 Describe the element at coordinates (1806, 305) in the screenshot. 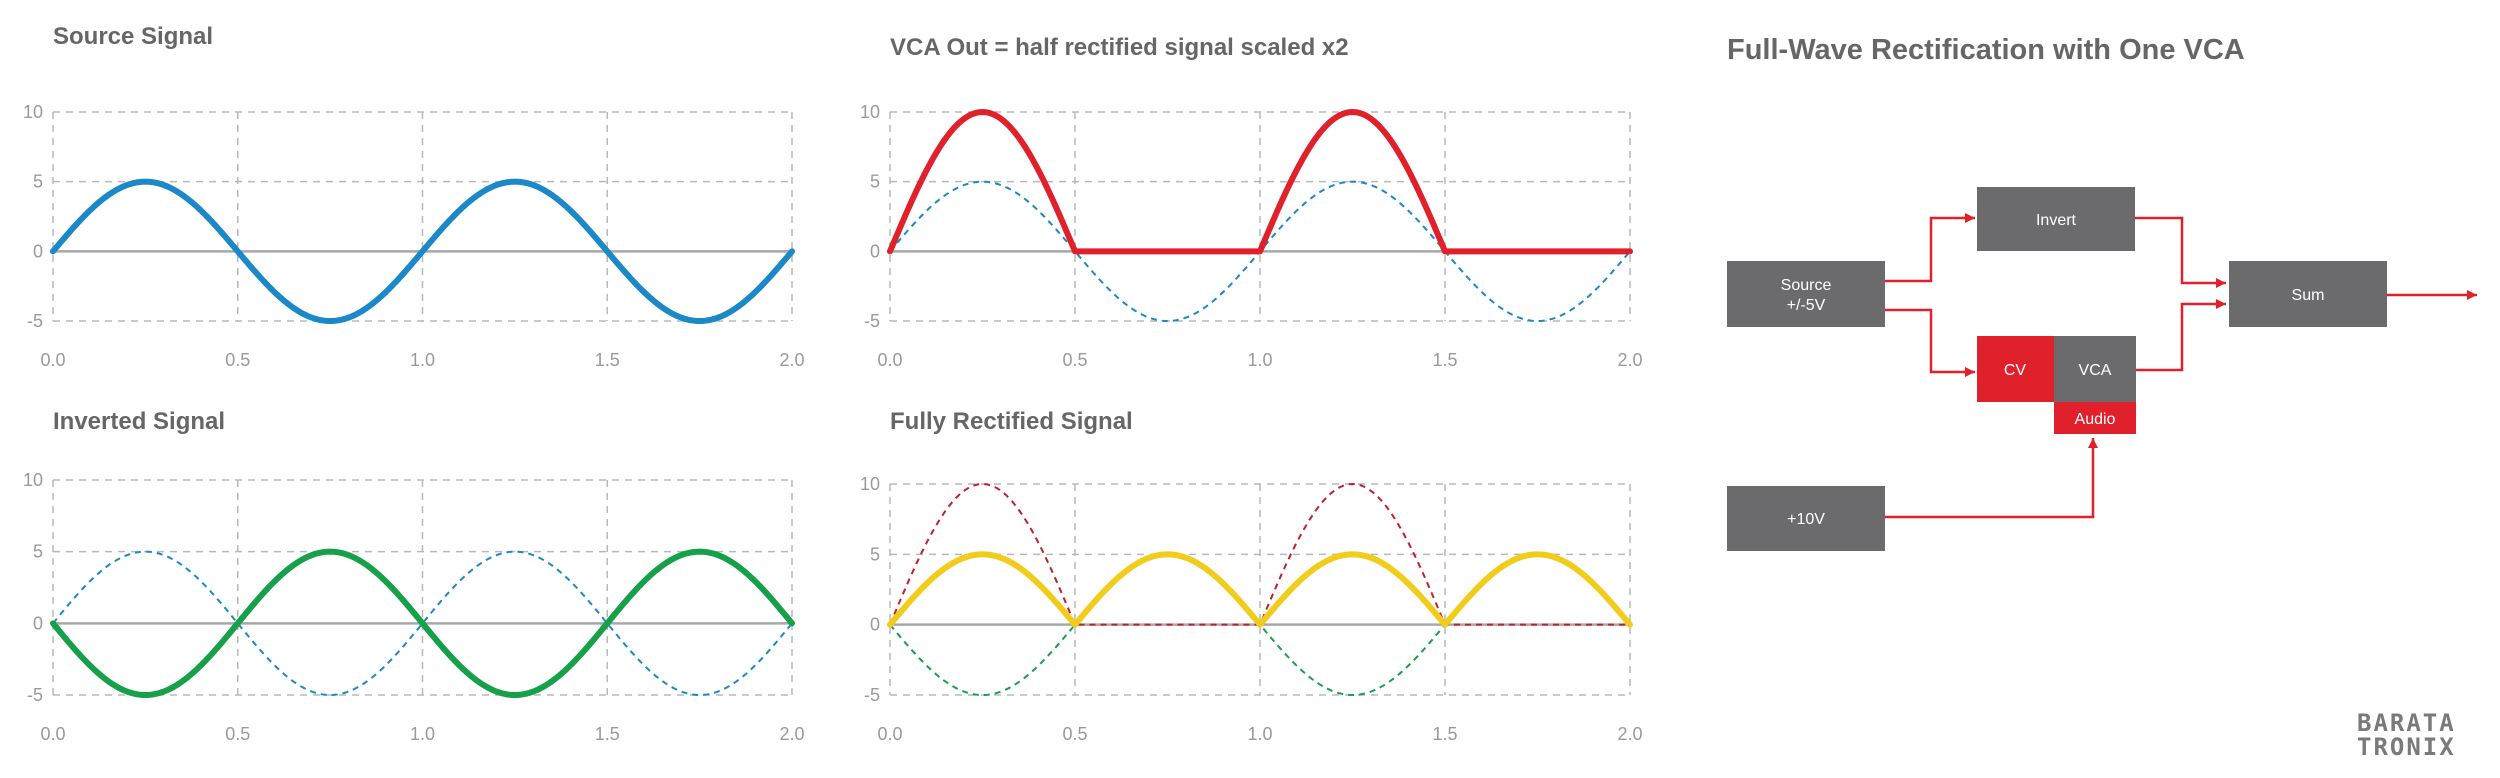

I see `block-source-range: +/-5V` at that location.